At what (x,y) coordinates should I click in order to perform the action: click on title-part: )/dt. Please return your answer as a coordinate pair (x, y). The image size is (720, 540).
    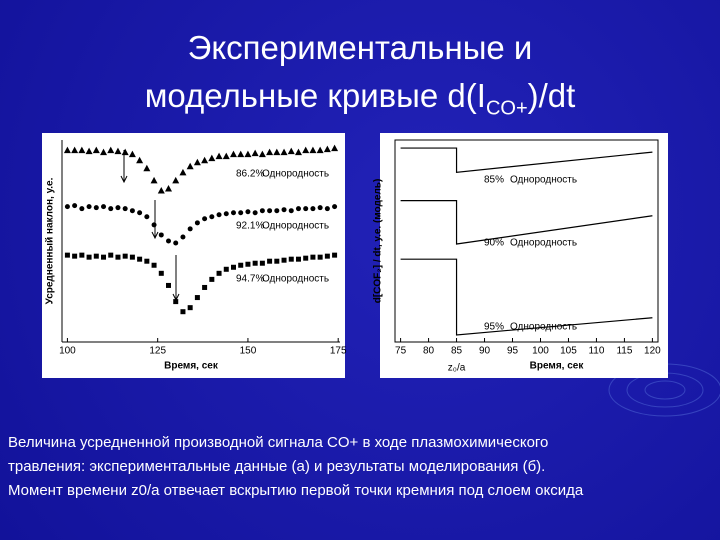
    Looking at the image, I should click on (551, 95).